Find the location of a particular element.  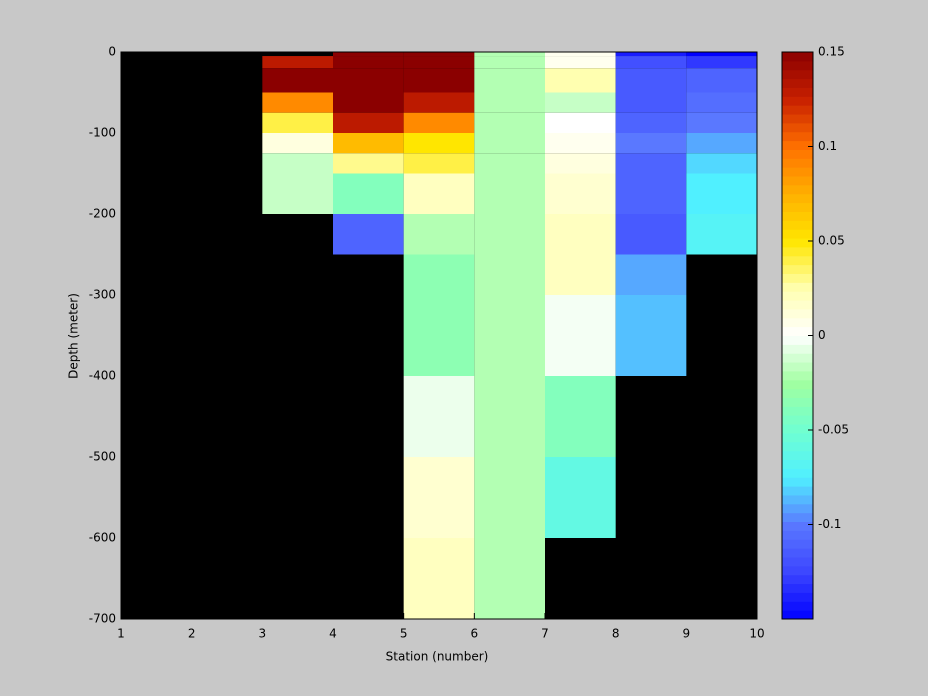

x-tick-label: 1 is located at coordinates (121, 634).